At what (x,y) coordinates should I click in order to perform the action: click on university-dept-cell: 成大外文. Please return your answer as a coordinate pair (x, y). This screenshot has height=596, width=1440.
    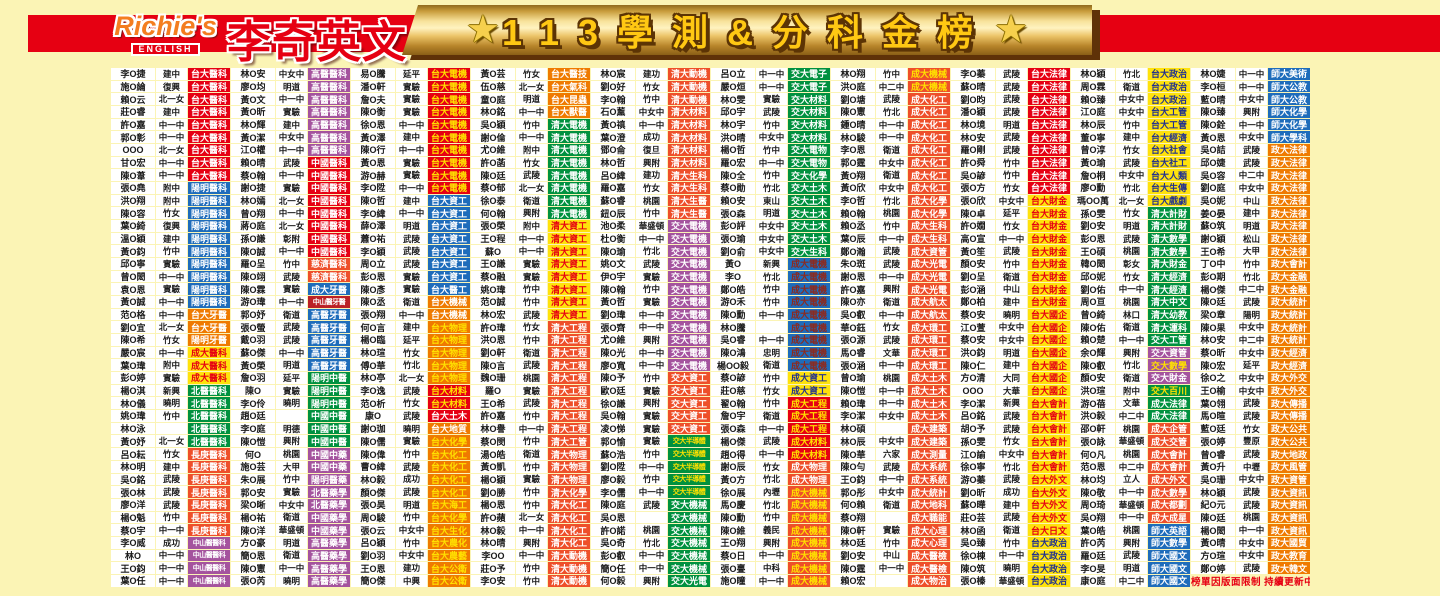
    Looking at the image, I should click on (1169, 479).